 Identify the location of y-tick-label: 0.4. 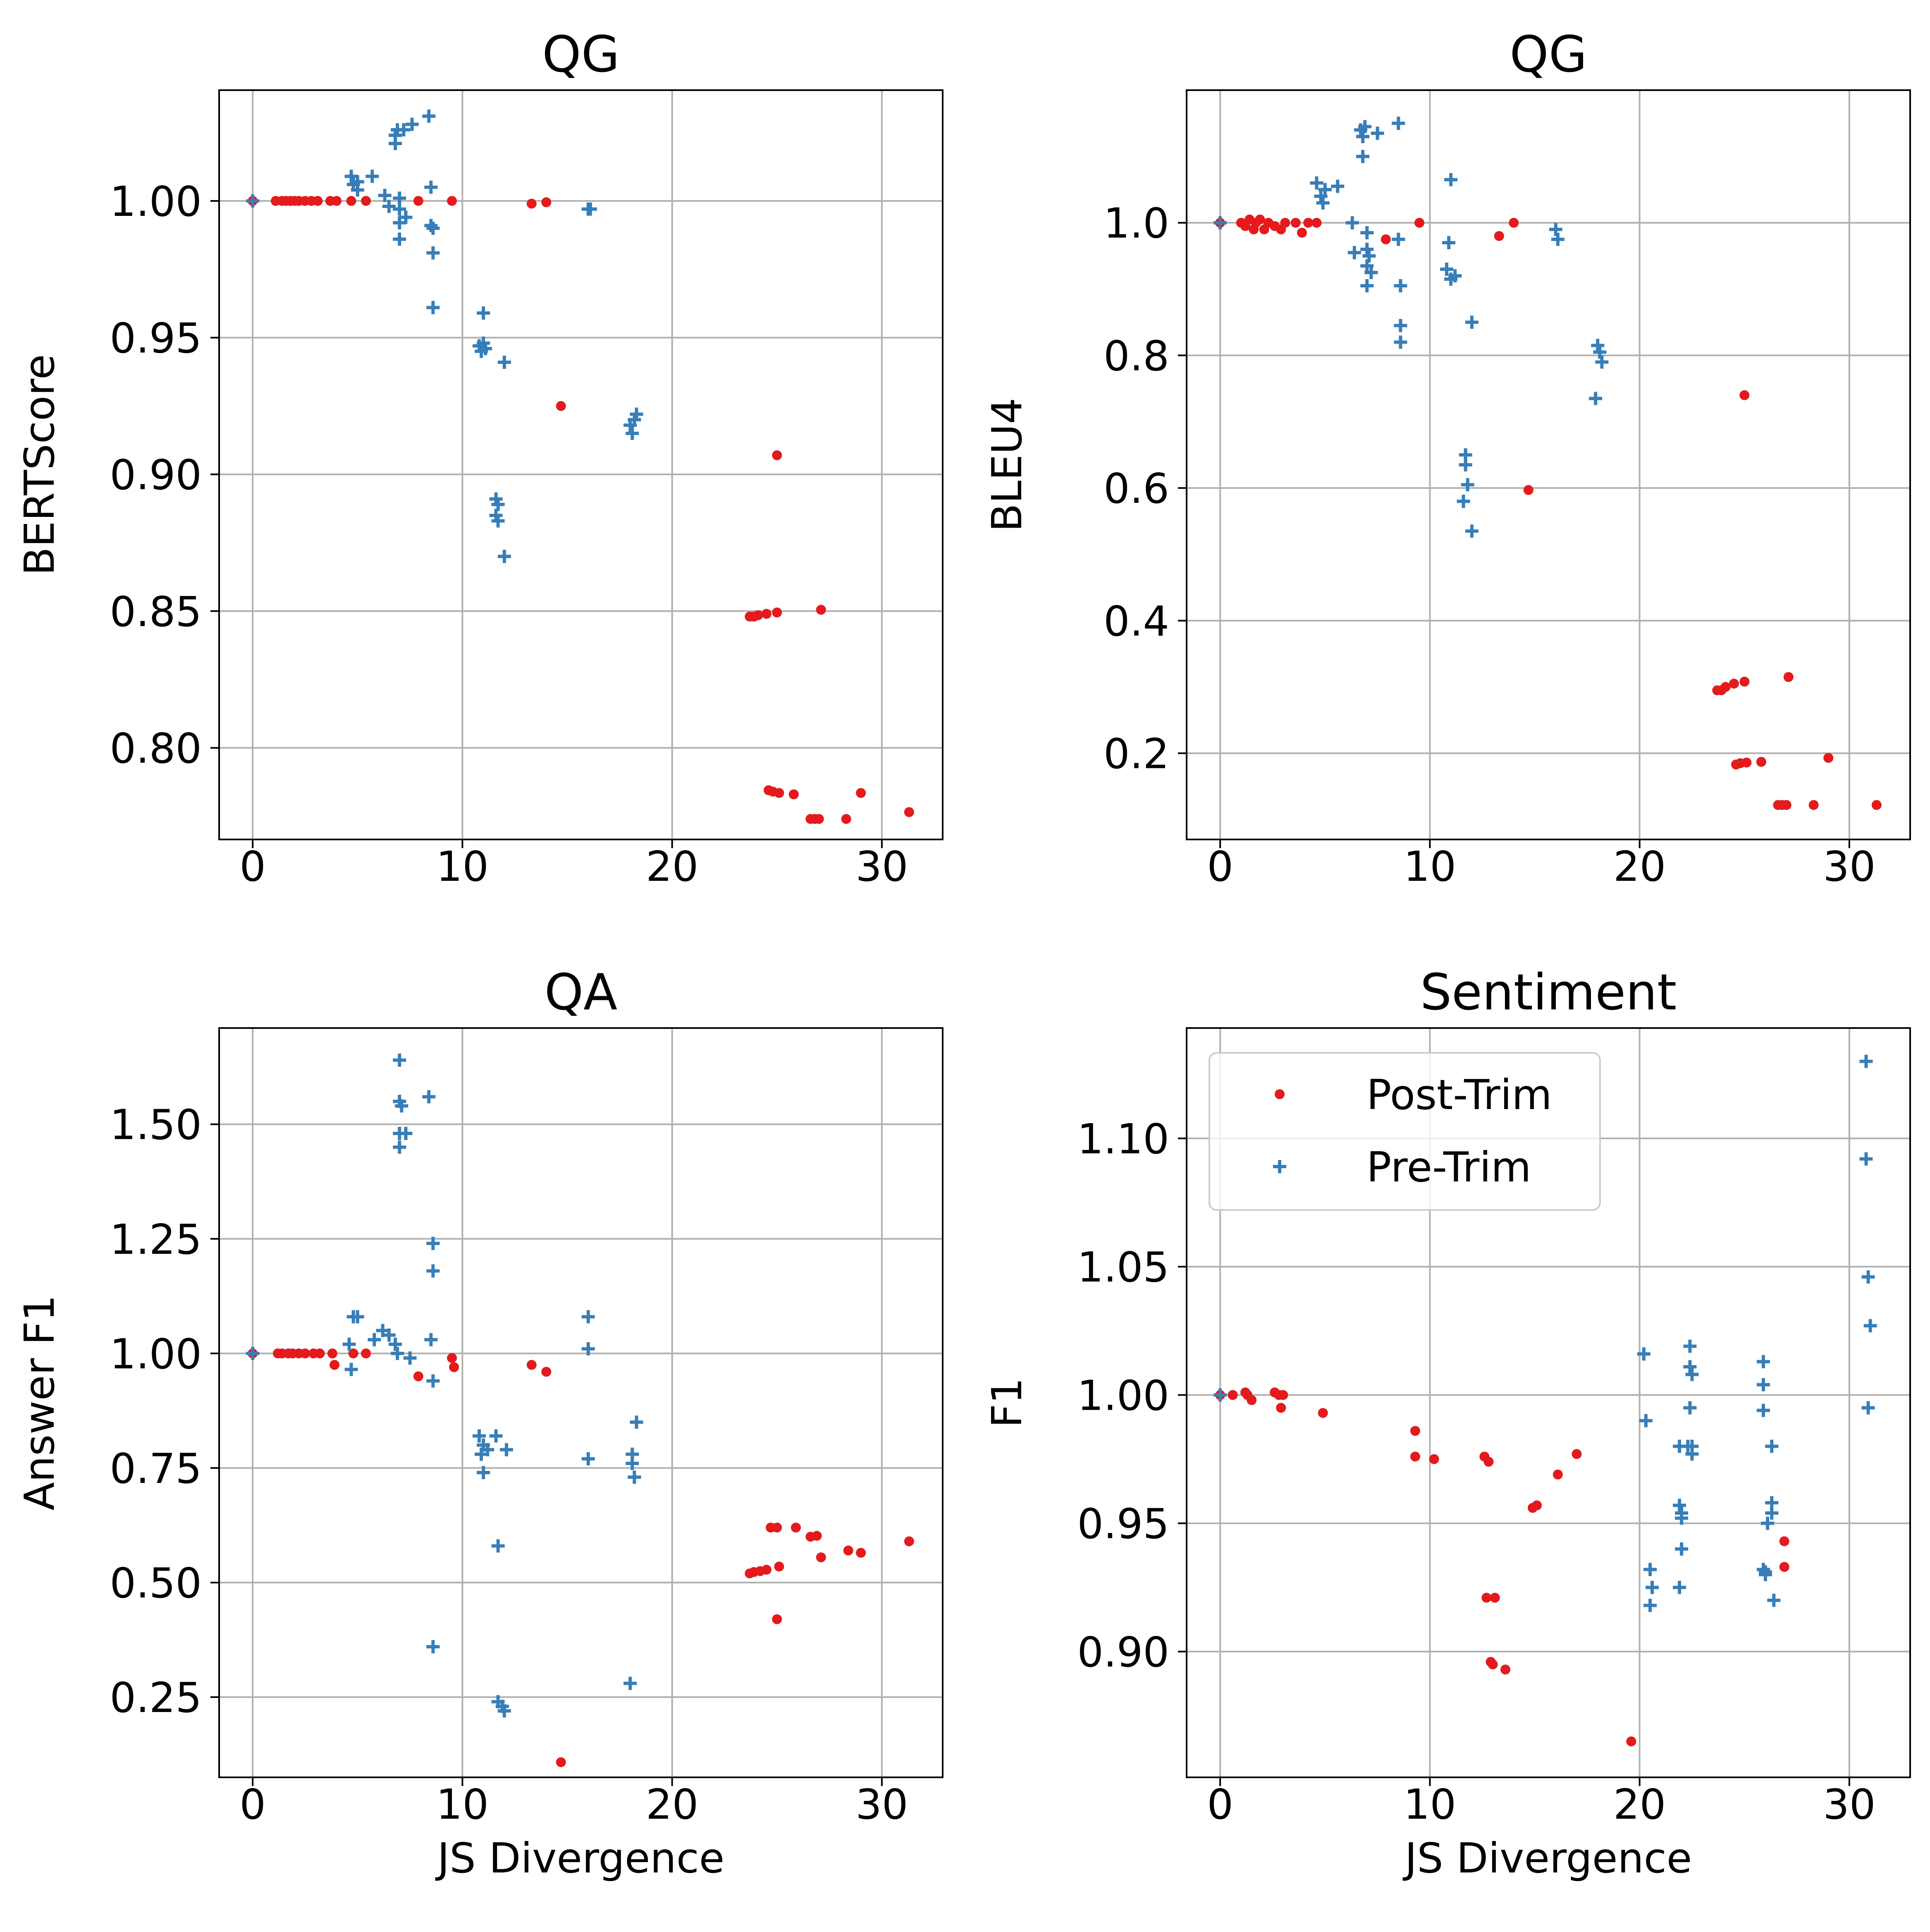
(1136, 621).